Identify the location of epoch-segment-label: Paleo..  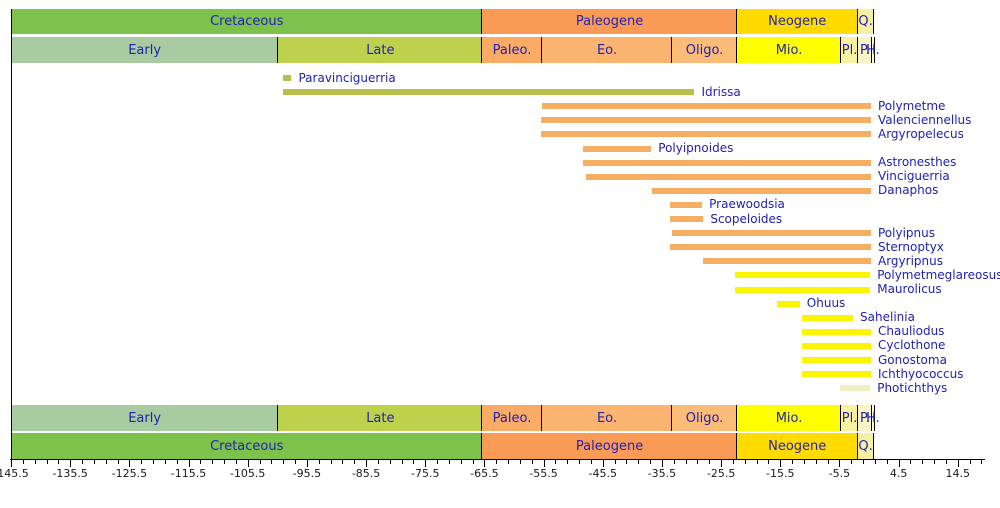
(512, 50).